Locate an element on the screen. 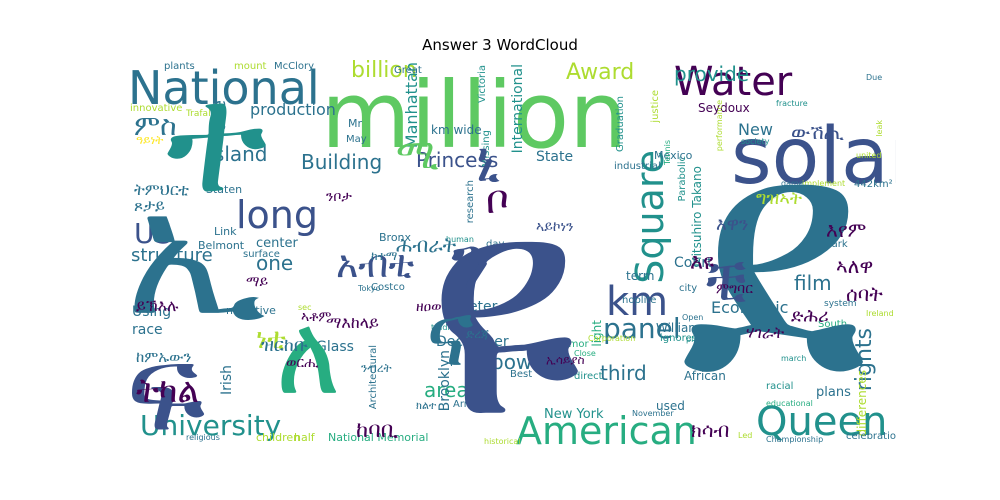 The height and width of the screenshot is (500, 1000). cloud-word: area is located at coordinates (446, 390).